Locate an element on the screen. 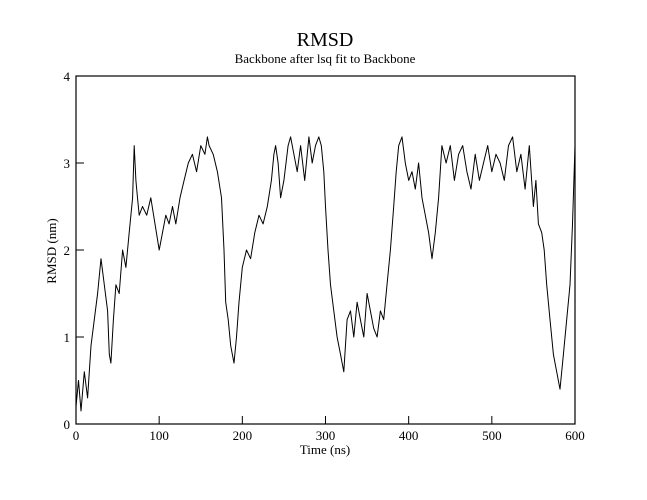  y-axis-ticks: 0 1 2 3 4 is located at coordinates (74, 250).